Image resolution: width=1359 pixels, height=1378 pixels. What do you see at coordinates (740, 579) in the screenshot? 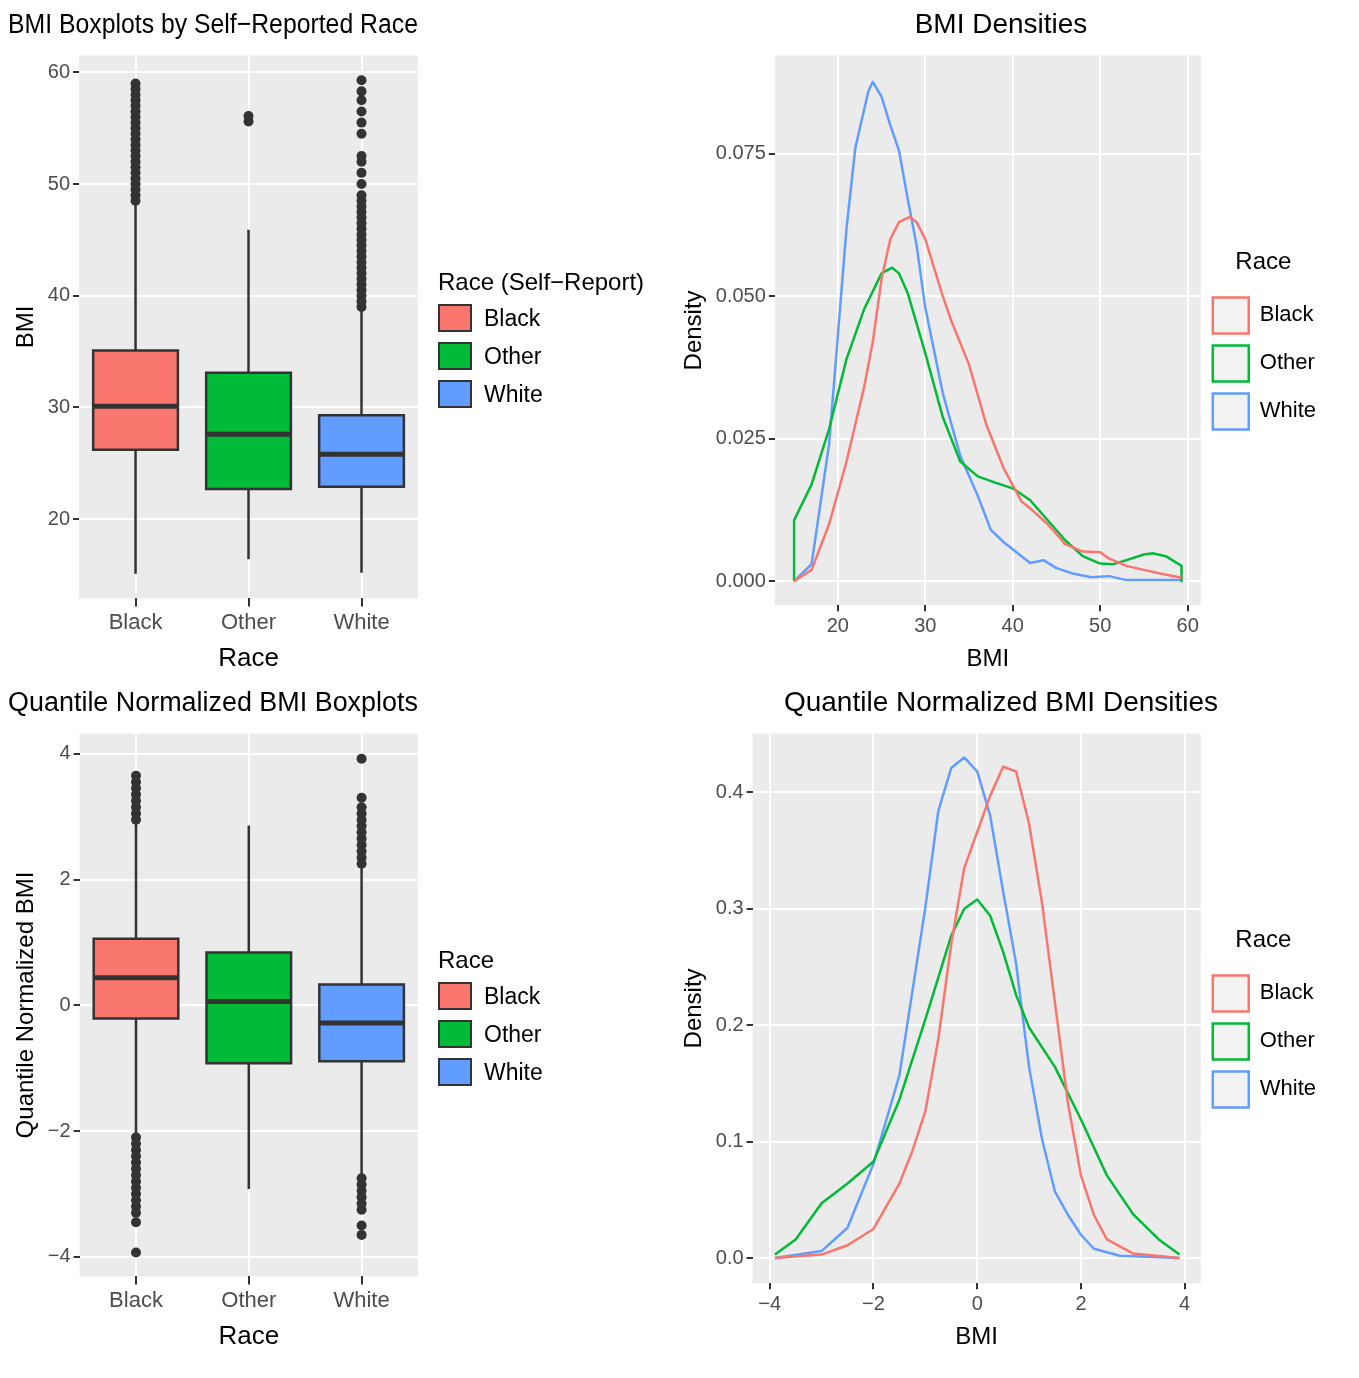
I see `y-tick-label: 0.000` at bounding box center [740, 579].